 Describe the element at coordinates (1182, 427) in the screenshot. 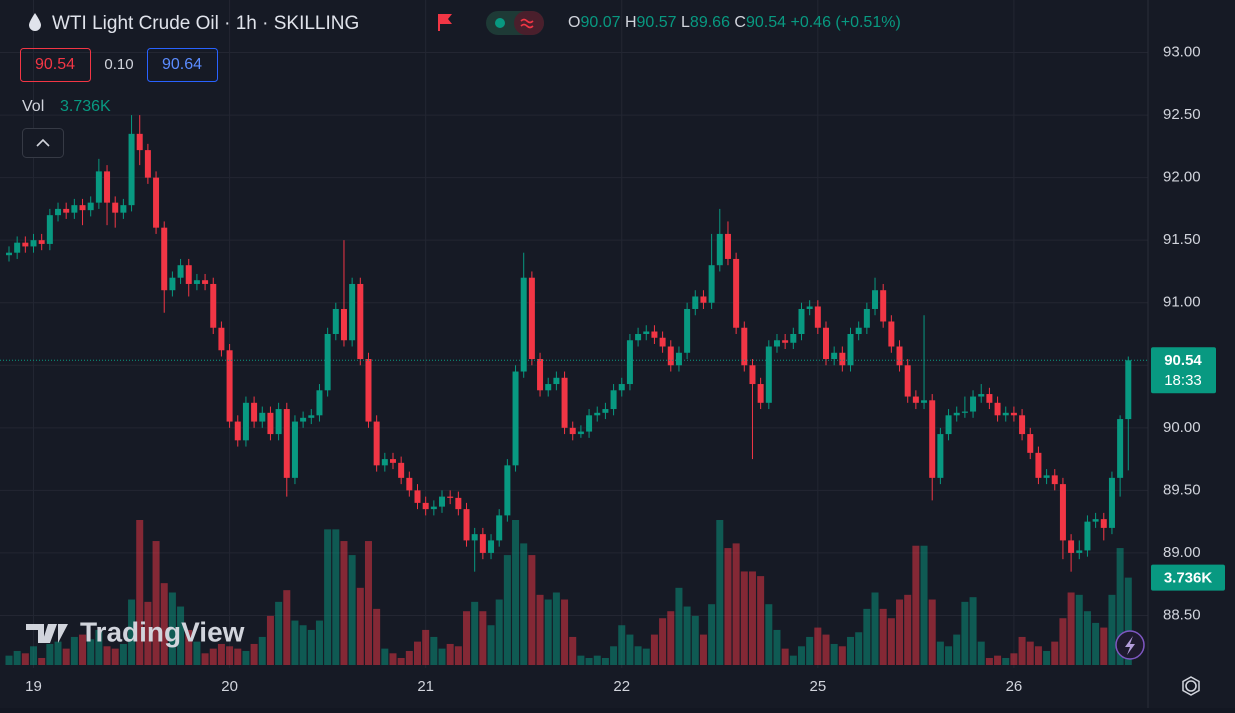

I see `y-tick-label: 90.00` at that location.